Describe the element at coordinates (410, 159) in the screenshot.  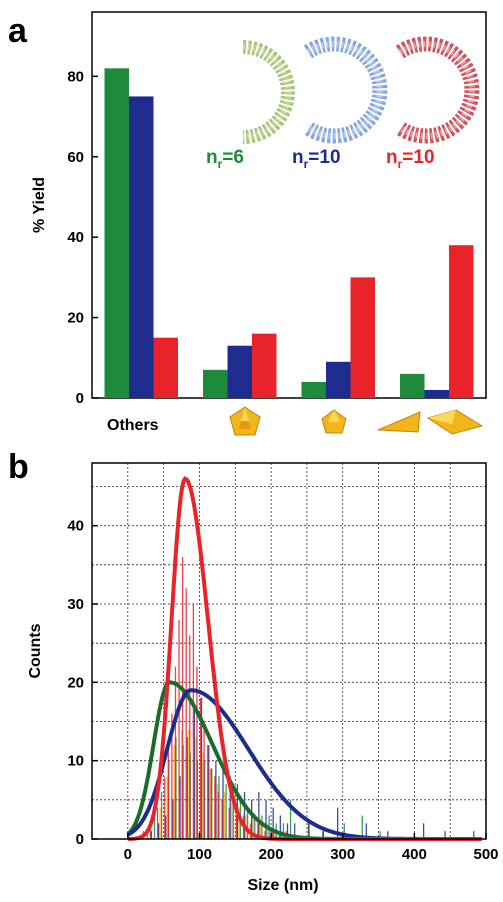
I see `legend-label-red: nr=10` at that location.